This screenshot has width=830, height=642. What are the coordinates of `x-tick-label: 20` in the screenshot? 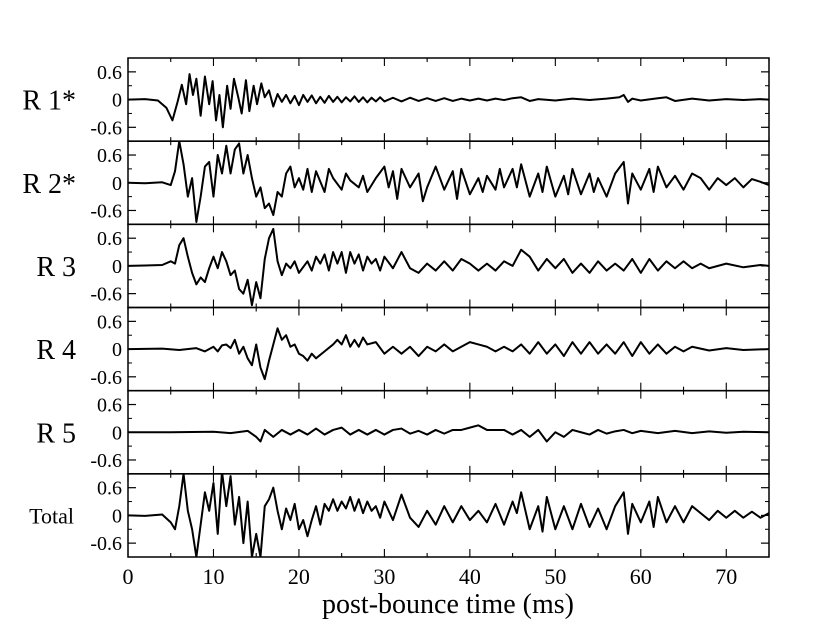 It's located at (299, 576).